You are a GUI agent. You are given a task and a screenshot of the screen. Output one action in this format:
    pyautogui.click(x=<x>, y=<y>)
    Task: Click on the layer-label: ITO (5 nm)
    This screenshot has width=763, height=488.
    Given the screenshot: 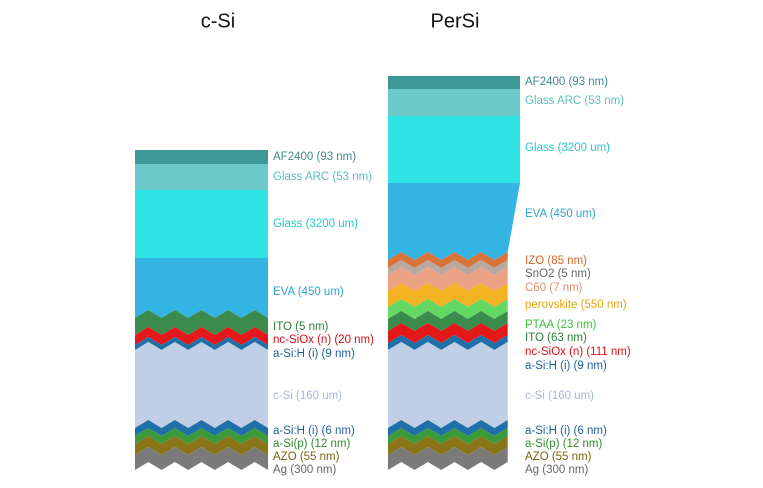 What is the action you would take?
    pyautogui.click(x=301, y=327)
    